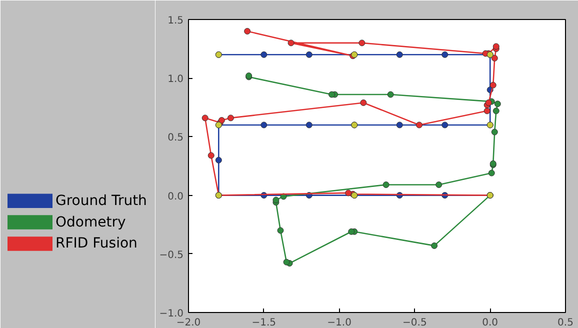  What do you see at coordinates (339, 323) in the screenshot?
I see `x-tick-label: −1.0` at bounding box center [339, 323].